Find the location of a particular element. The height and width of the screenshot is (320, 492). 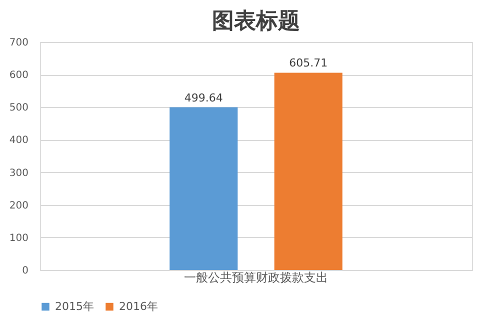

y-tick-label: 700 is located at coordinates (18, 43).